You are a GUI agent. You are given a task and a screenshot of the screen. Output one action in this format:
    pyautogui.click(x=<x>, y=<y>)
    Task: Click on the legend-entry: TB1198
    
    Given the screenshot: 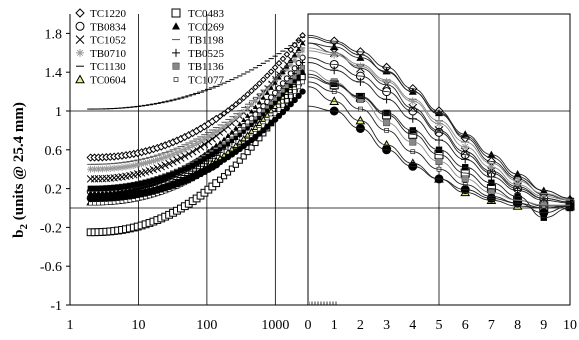 What is the action you would take?
    pyautogui.click(x=198, y=41)
    